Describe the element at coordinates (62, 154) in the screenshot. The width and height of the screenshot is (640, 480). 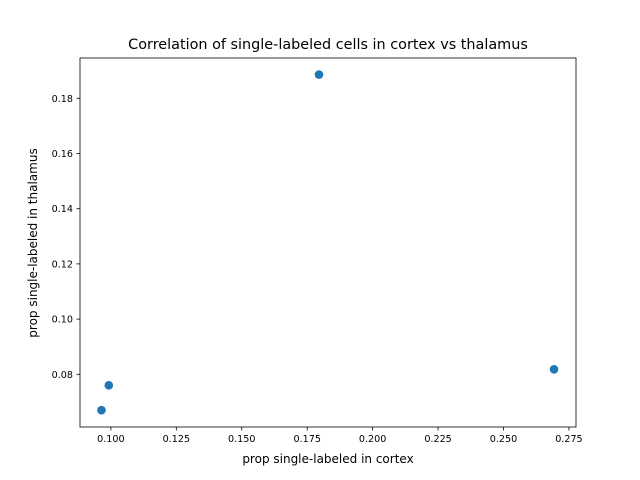
I see `y-tick-label: 0.16` at that location.